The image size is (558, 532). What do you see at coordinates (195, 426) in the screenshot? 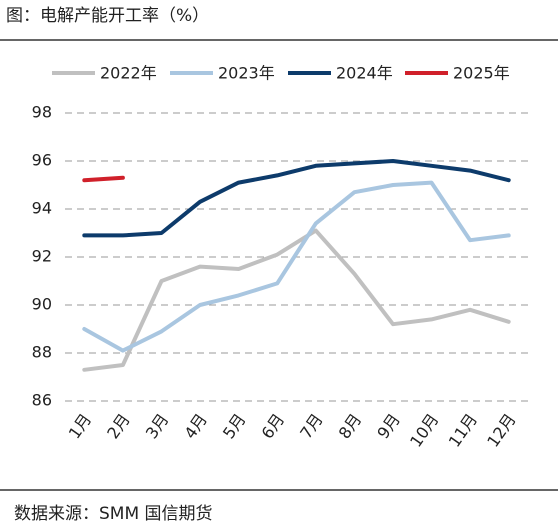
I see `x-tick-label: 4月` at bounding box center [195, 426].